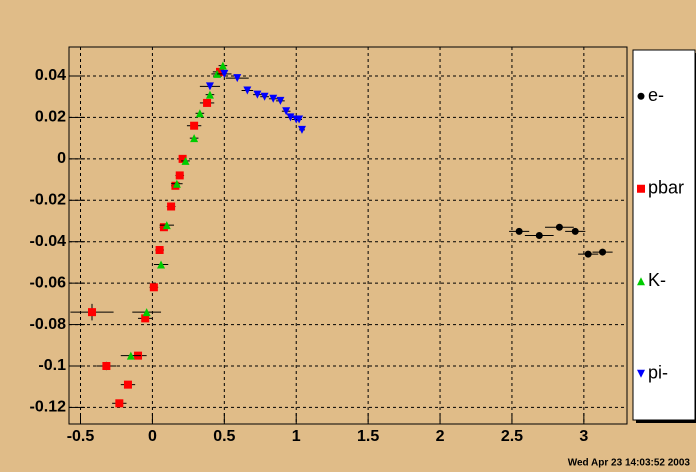 The image size is (696, 472). Describe the element at coordinates (664, 235) in the screenshot. I see `legend-box` at that location.